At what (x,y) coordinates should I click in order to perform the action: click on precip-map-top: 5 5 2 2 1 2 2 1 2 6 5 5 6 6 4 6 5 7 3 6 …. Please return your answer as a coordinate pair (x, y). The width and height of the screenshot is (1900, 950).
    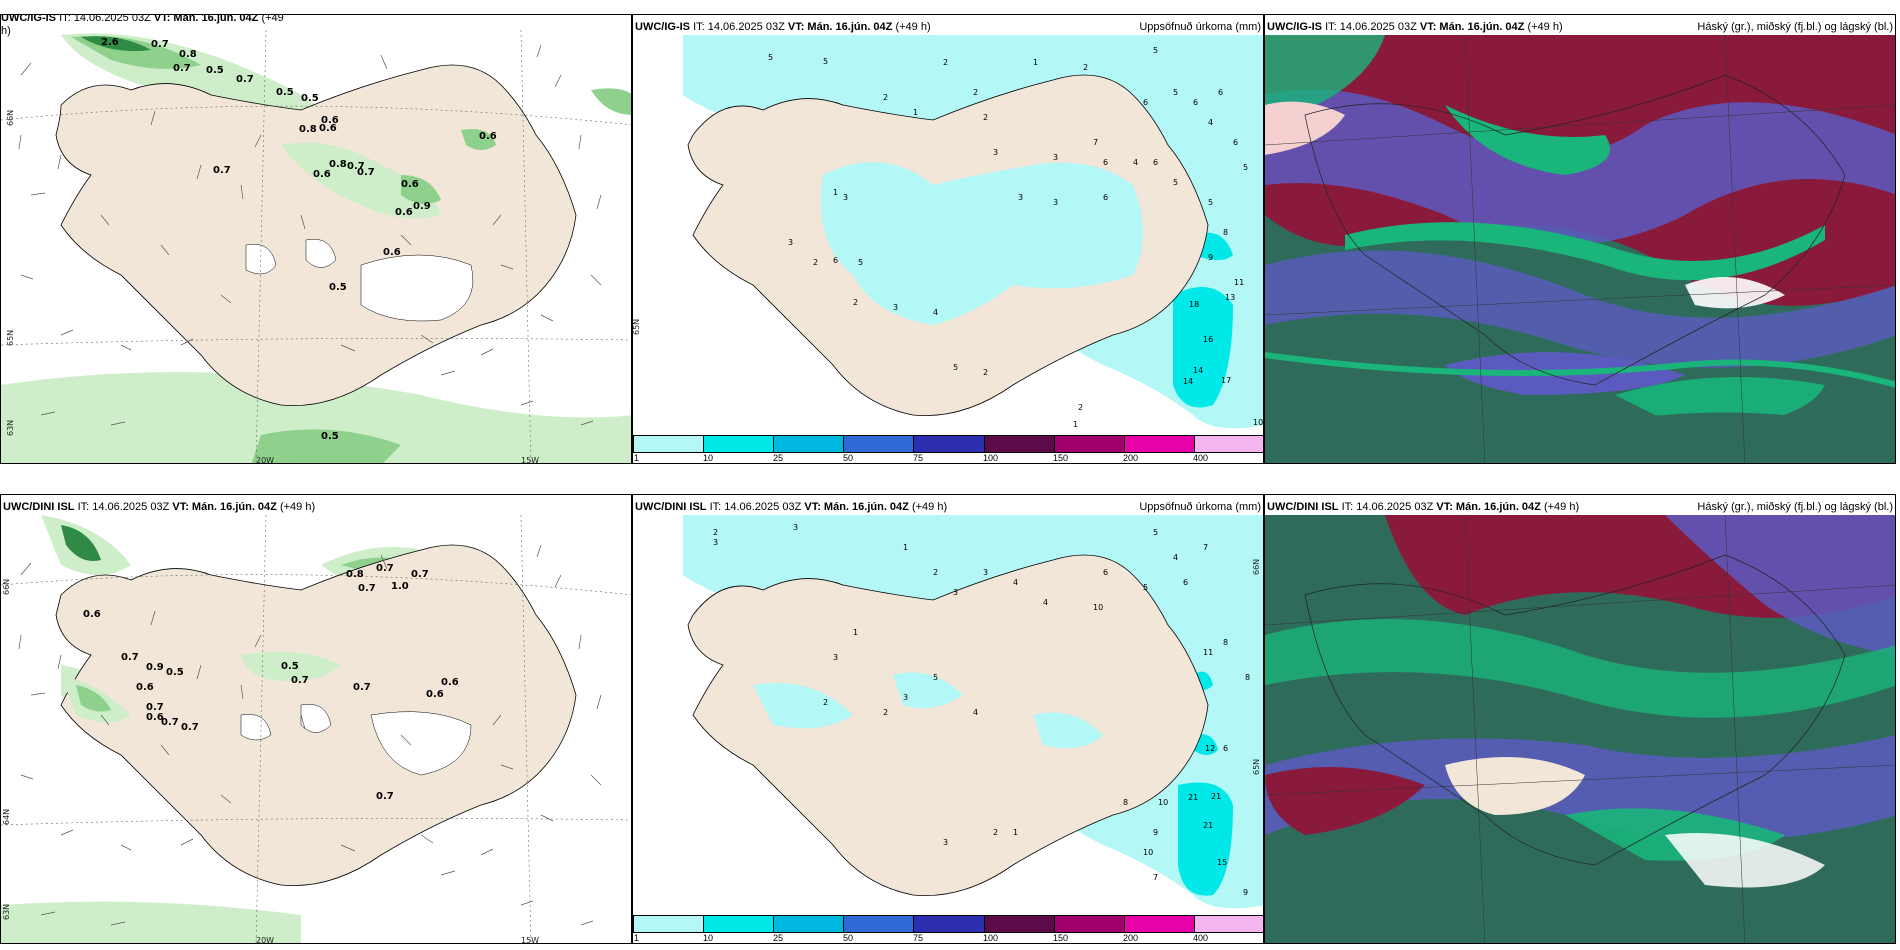
    Looking at the image, I should click on (948, 232).